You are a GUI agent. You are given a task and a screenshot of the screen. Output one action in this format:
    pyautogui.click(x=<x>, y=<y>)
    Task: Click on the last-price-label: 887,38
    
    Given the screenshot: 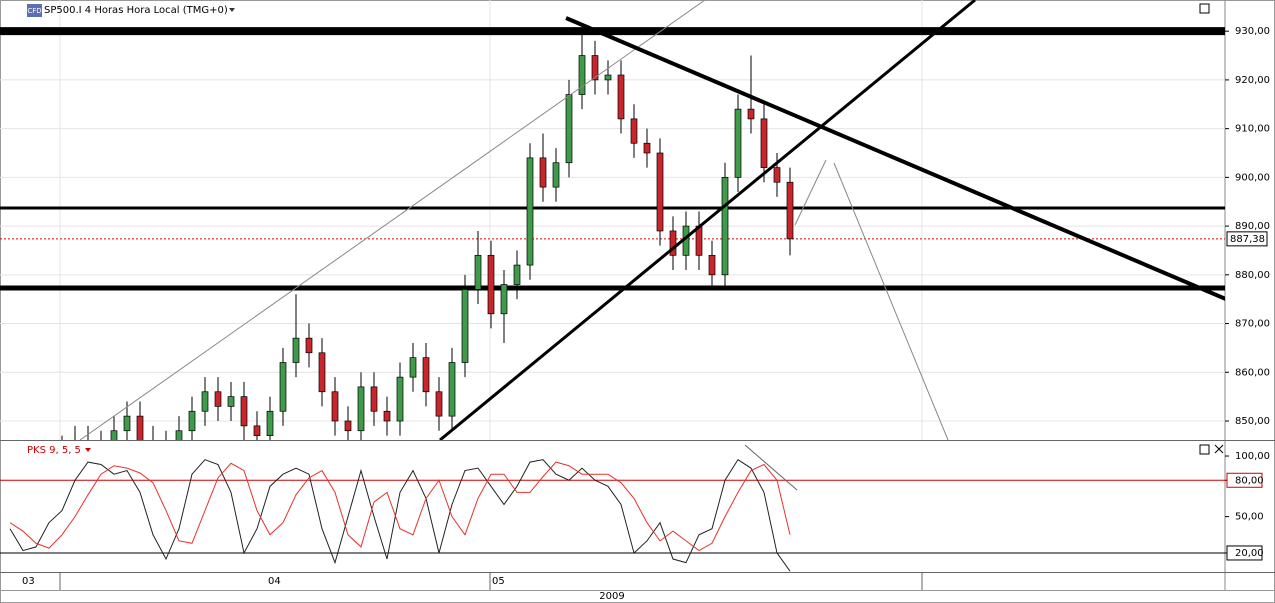 What is the action you would take?
    pyautogui.click(x=1247, y=239)
    